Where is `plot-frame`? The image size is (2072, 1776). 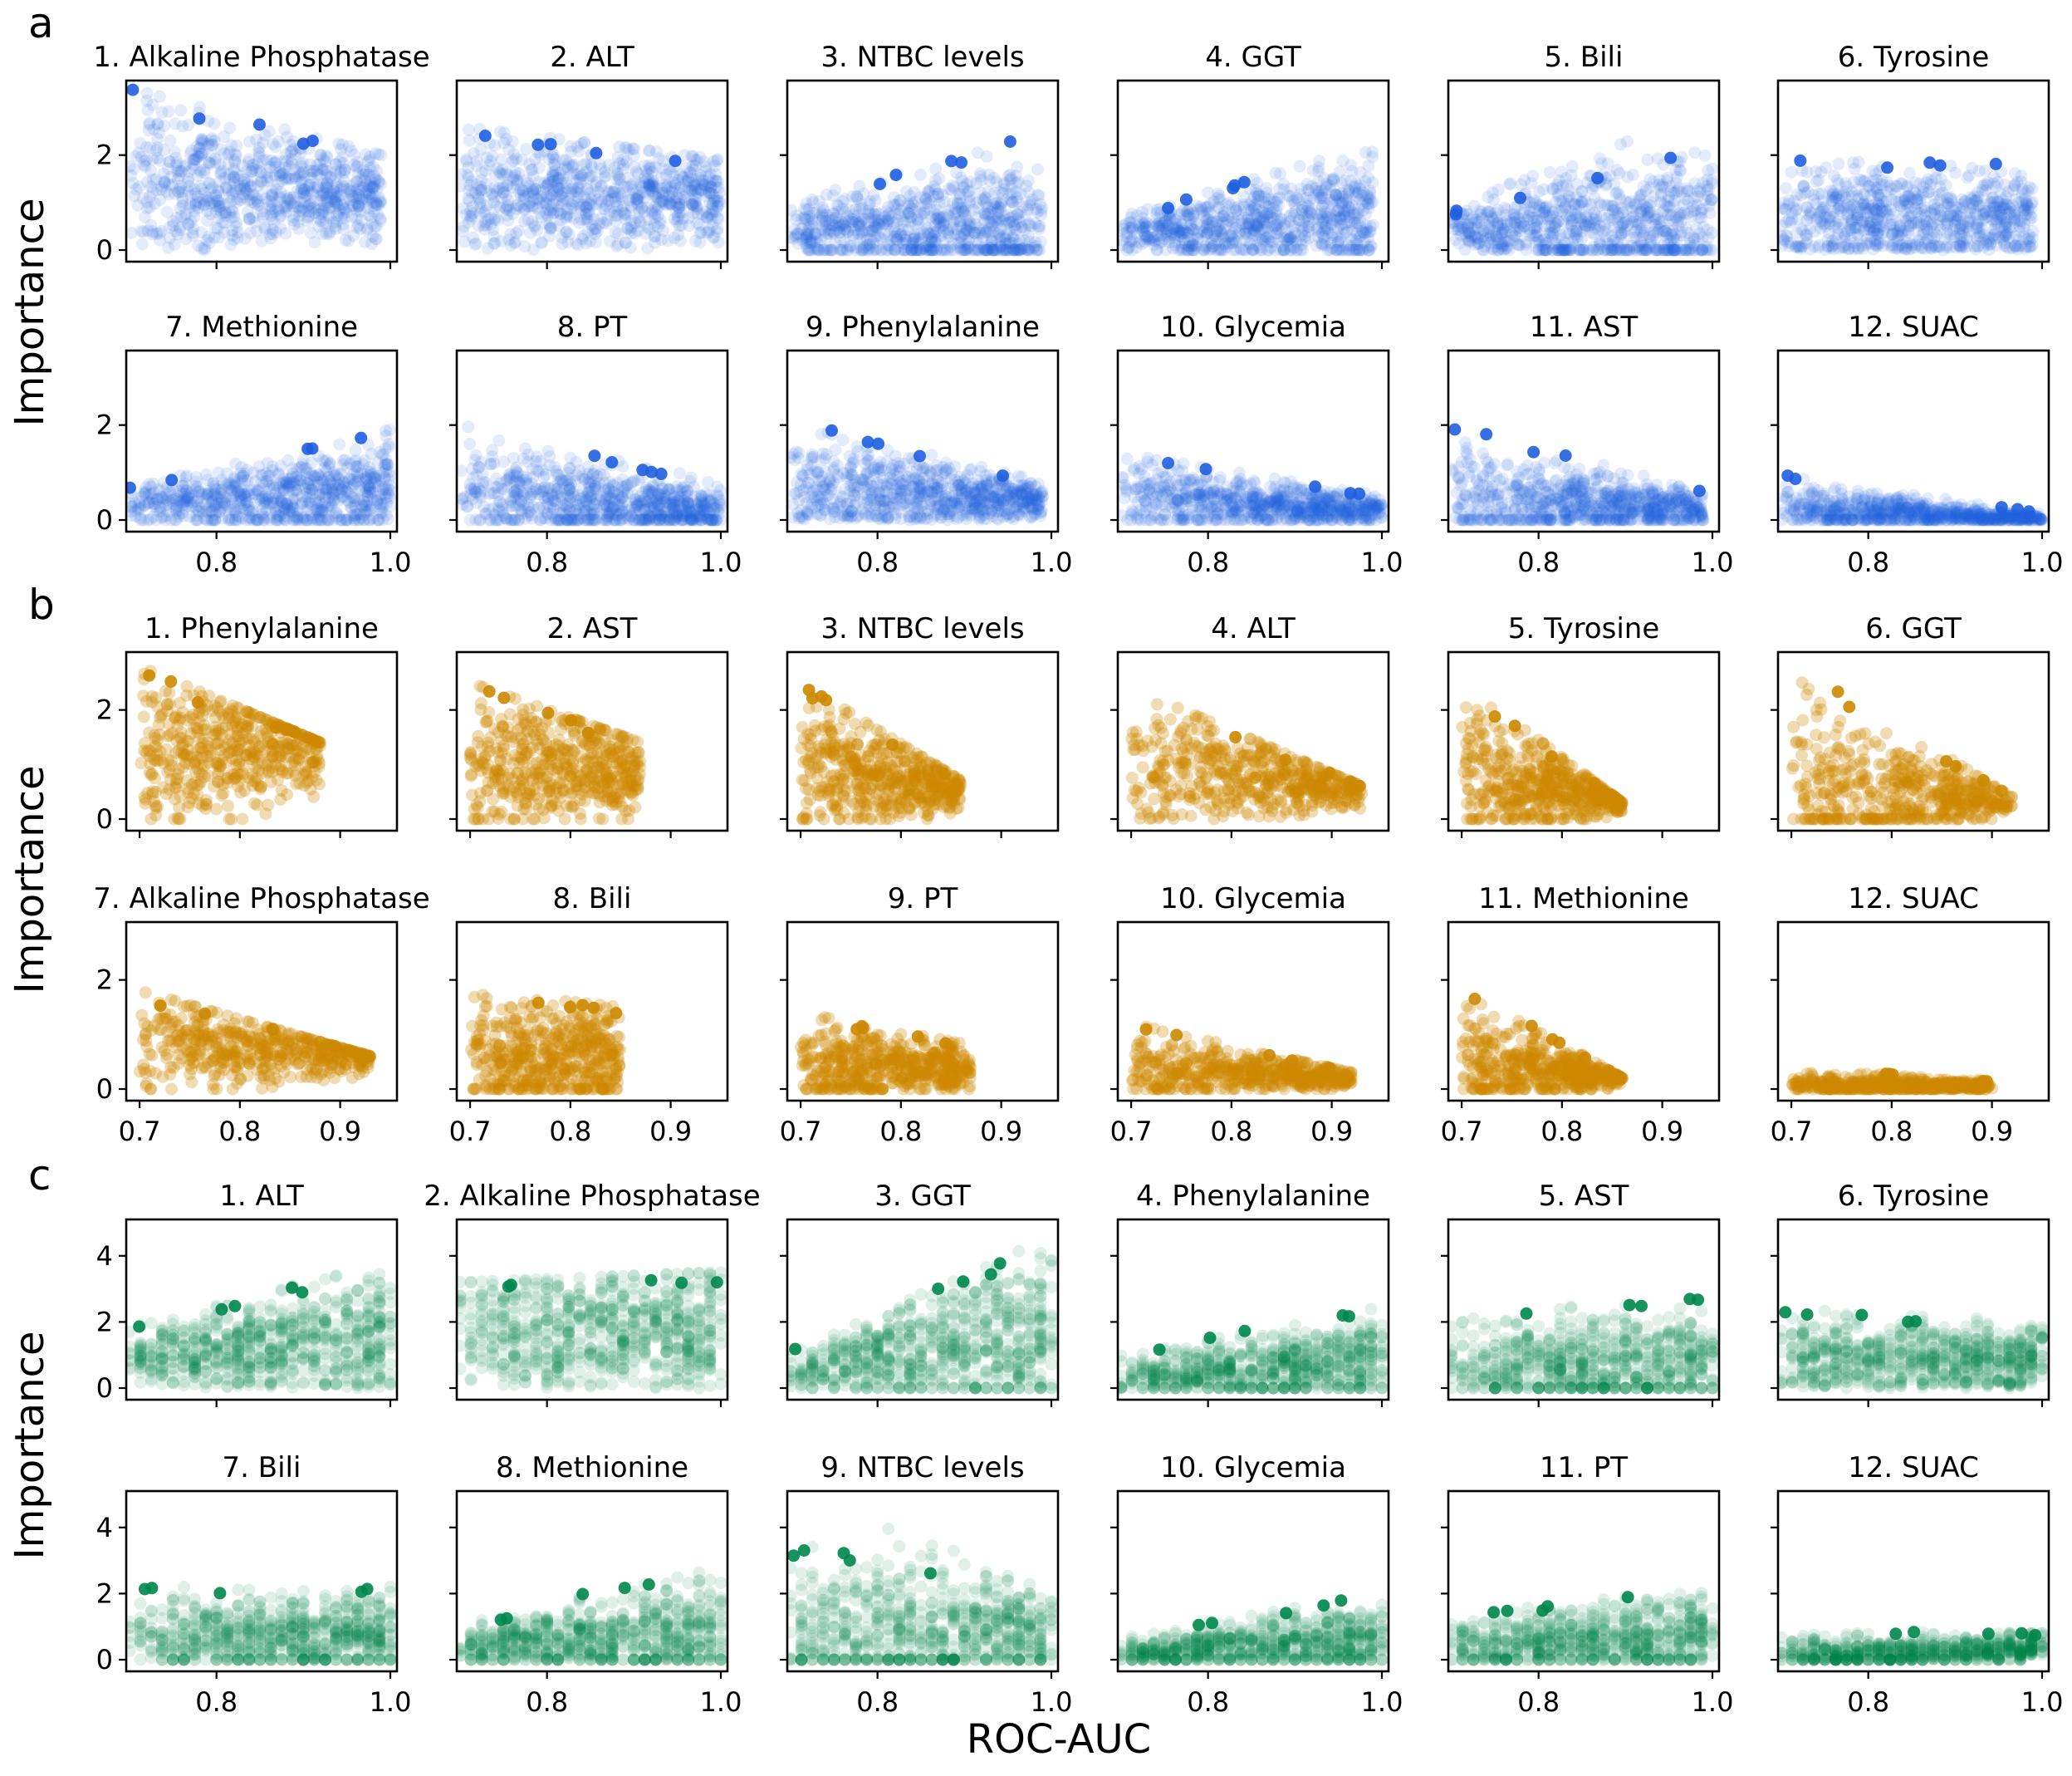 plot-frame is located at coordinates (592, 171).